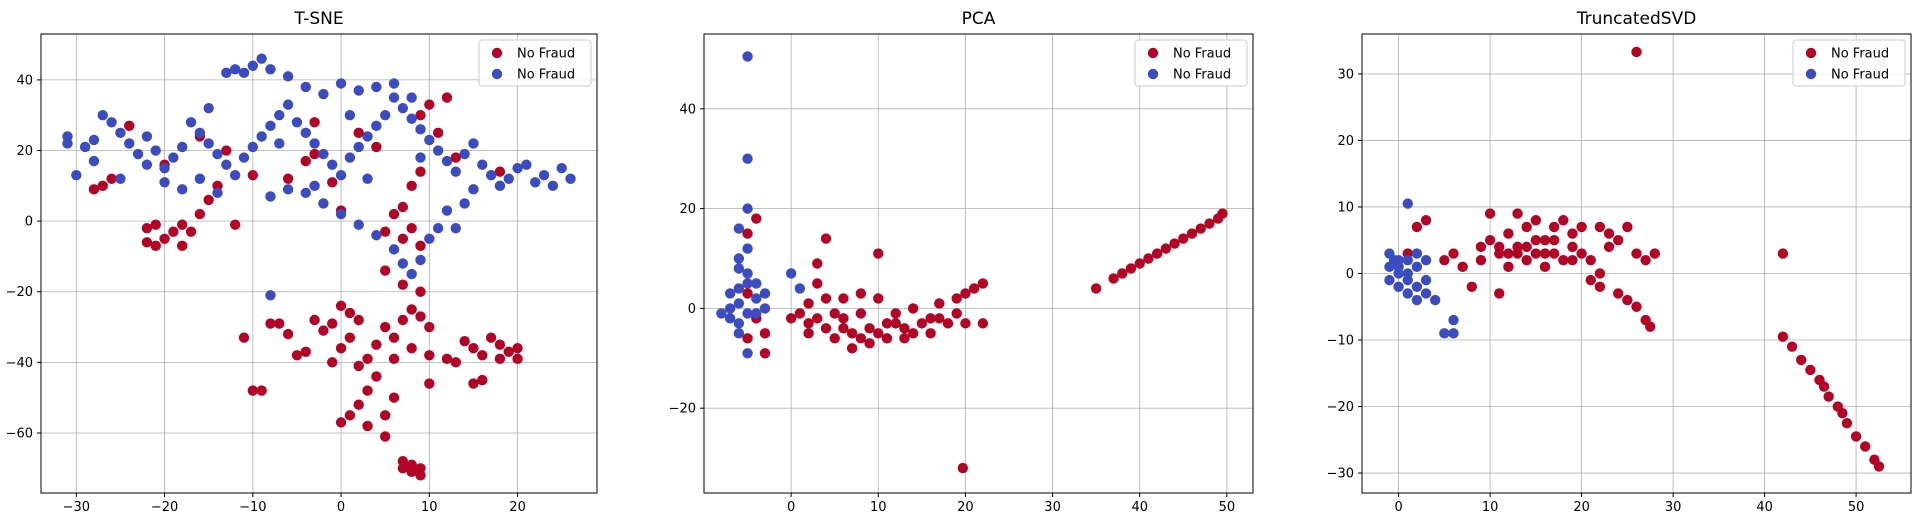 This screenshot has width=1919, height=529. What do you see at coordinates (546, 75) in the screenshot?
I see `legend-label: No Fraud` at bounding box center [546, 75].